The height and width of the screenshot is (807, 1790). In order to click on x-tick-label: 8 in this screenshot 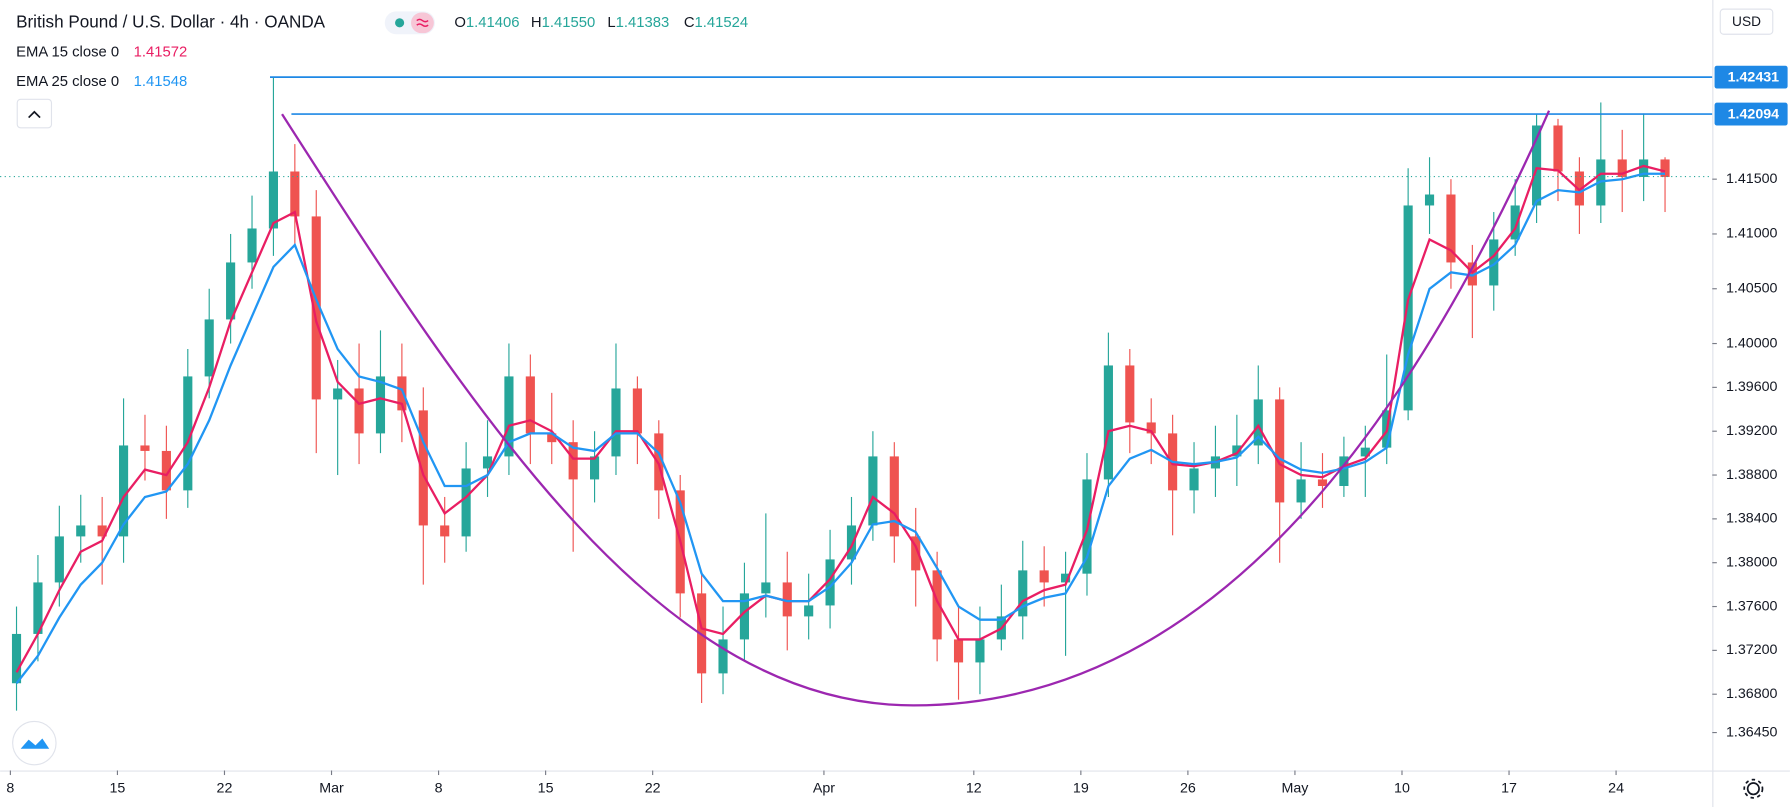, I will do `click(439, 789)`.